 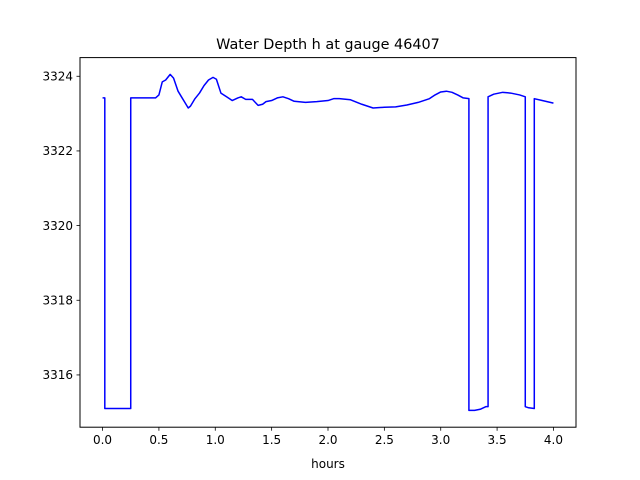 I want to click on x-tick-label: 3.5, so click(x=497, y=440).